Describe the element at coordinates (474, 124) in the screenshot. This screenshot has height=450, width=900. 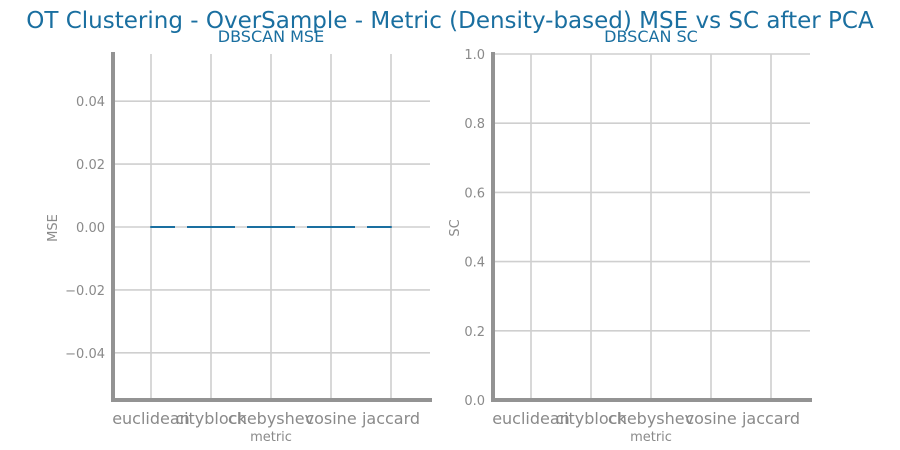
I see `sc-y-tick-label: 0.8` at that location.